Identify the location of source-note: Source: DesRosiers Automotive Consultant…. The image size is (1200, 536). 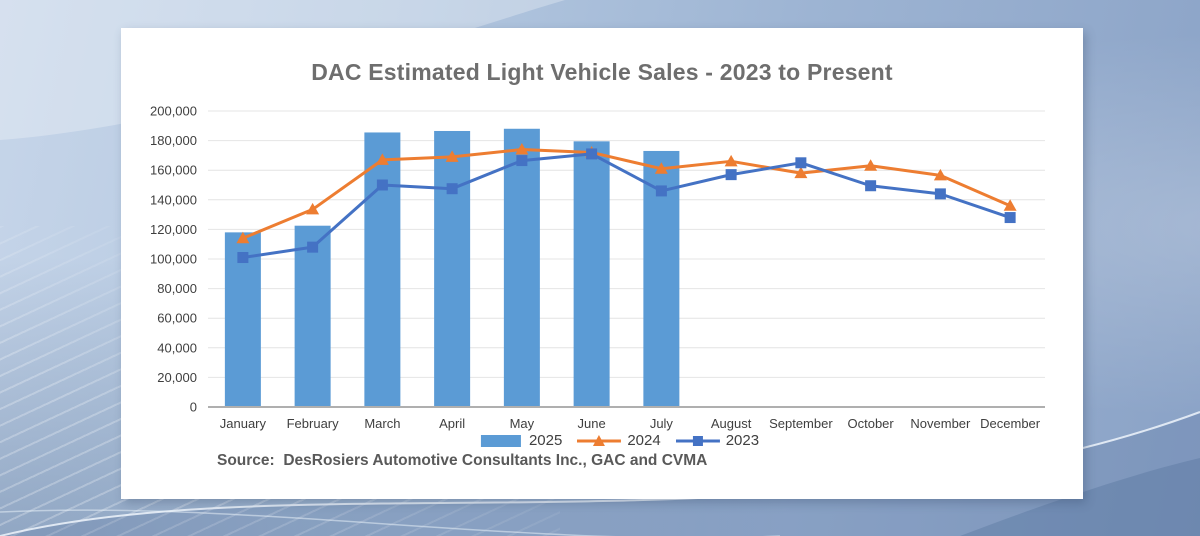
(462, 460).